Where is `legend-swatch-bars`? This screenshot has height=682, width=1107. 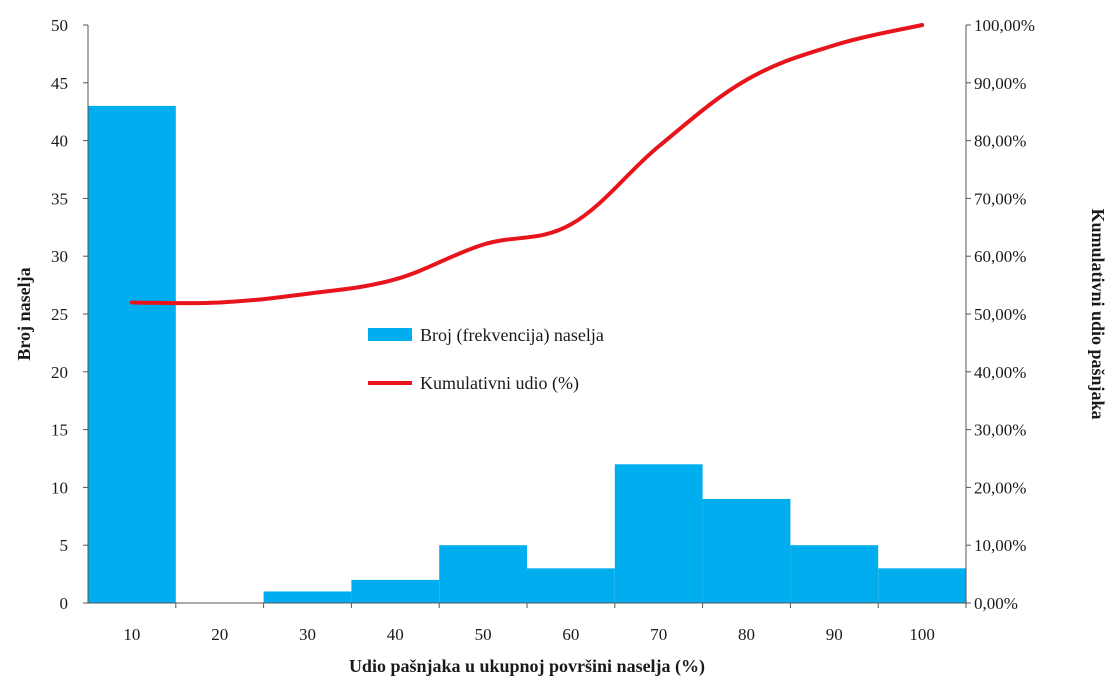
legend-swatch-bars is located at coordinates (390, 334).